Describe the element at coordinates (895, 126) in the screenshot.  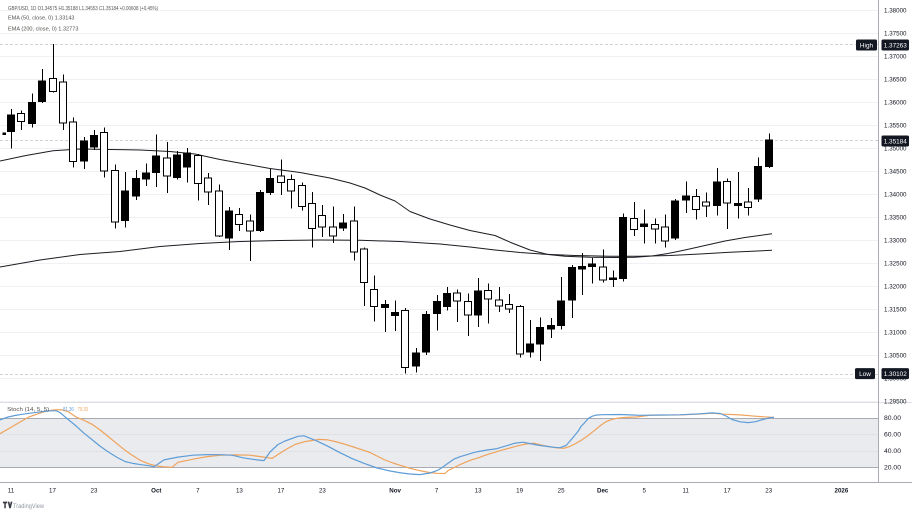
I see `svg-text: 1.35500` at that location.